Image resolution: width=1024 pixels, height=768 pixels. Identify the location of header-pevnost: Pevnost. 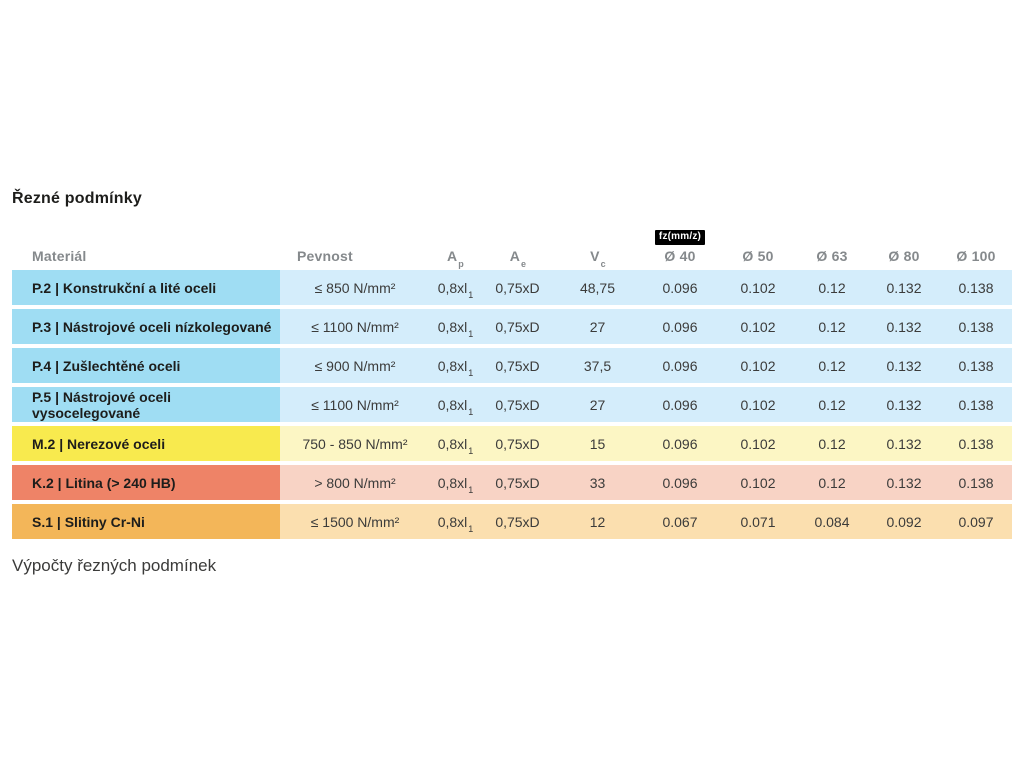
(325, 256).